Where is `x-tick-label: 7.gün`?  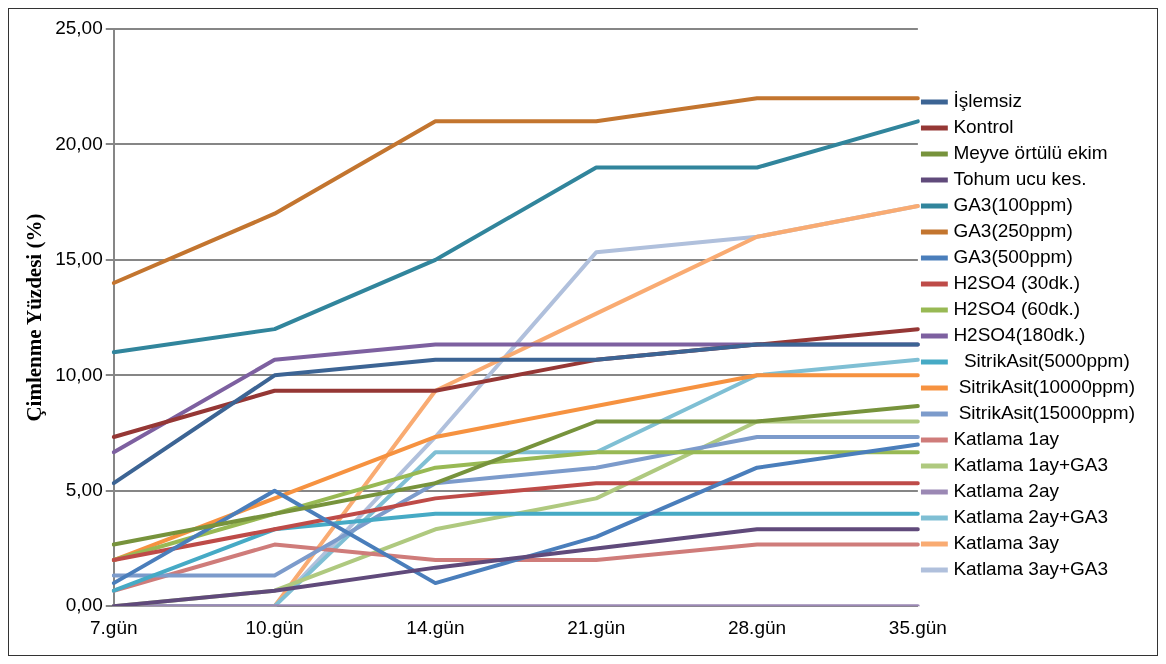 x-tick-label: 7.gün is located at coordinates (113, 627).